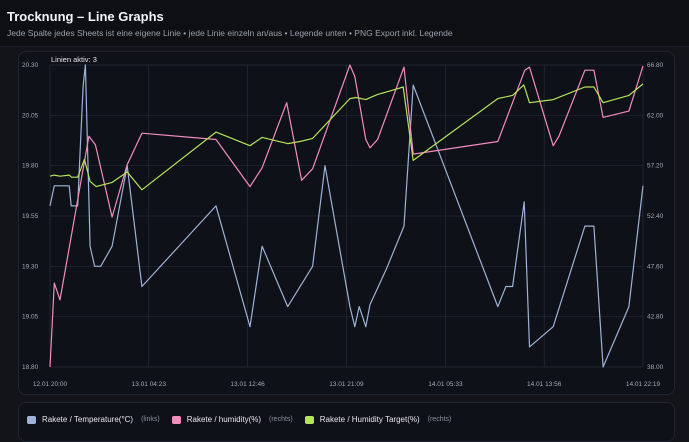 This screenshot has width=689, height=442. Describe the element at coordinates (655, 367) in the screenshot. I see `y-right-tick-label: 38.00` at that location.